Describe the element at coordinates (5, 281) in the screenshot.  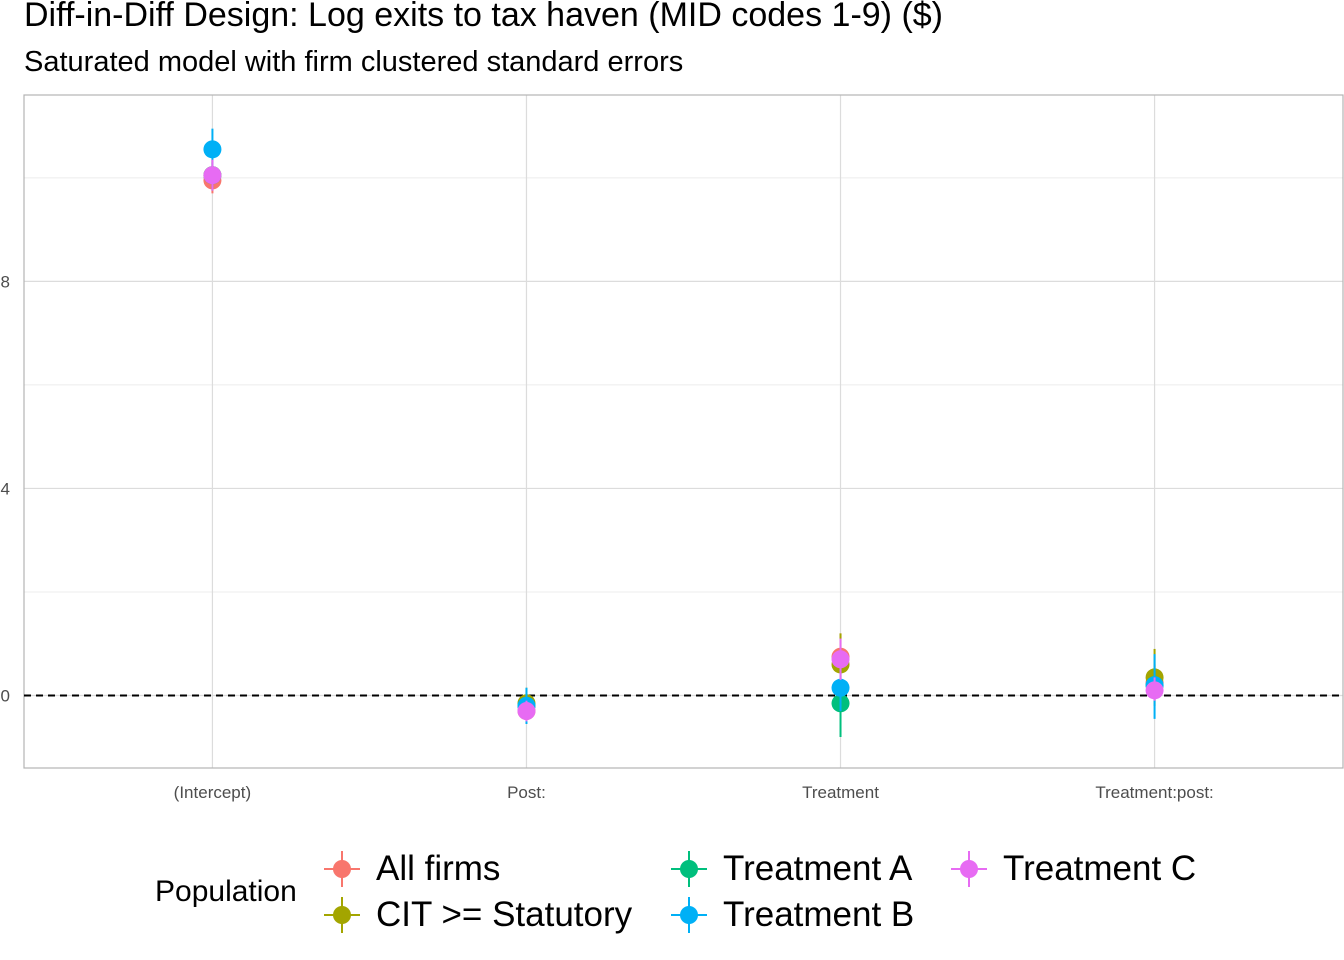
I see `y-tick-label: 8` at that location.